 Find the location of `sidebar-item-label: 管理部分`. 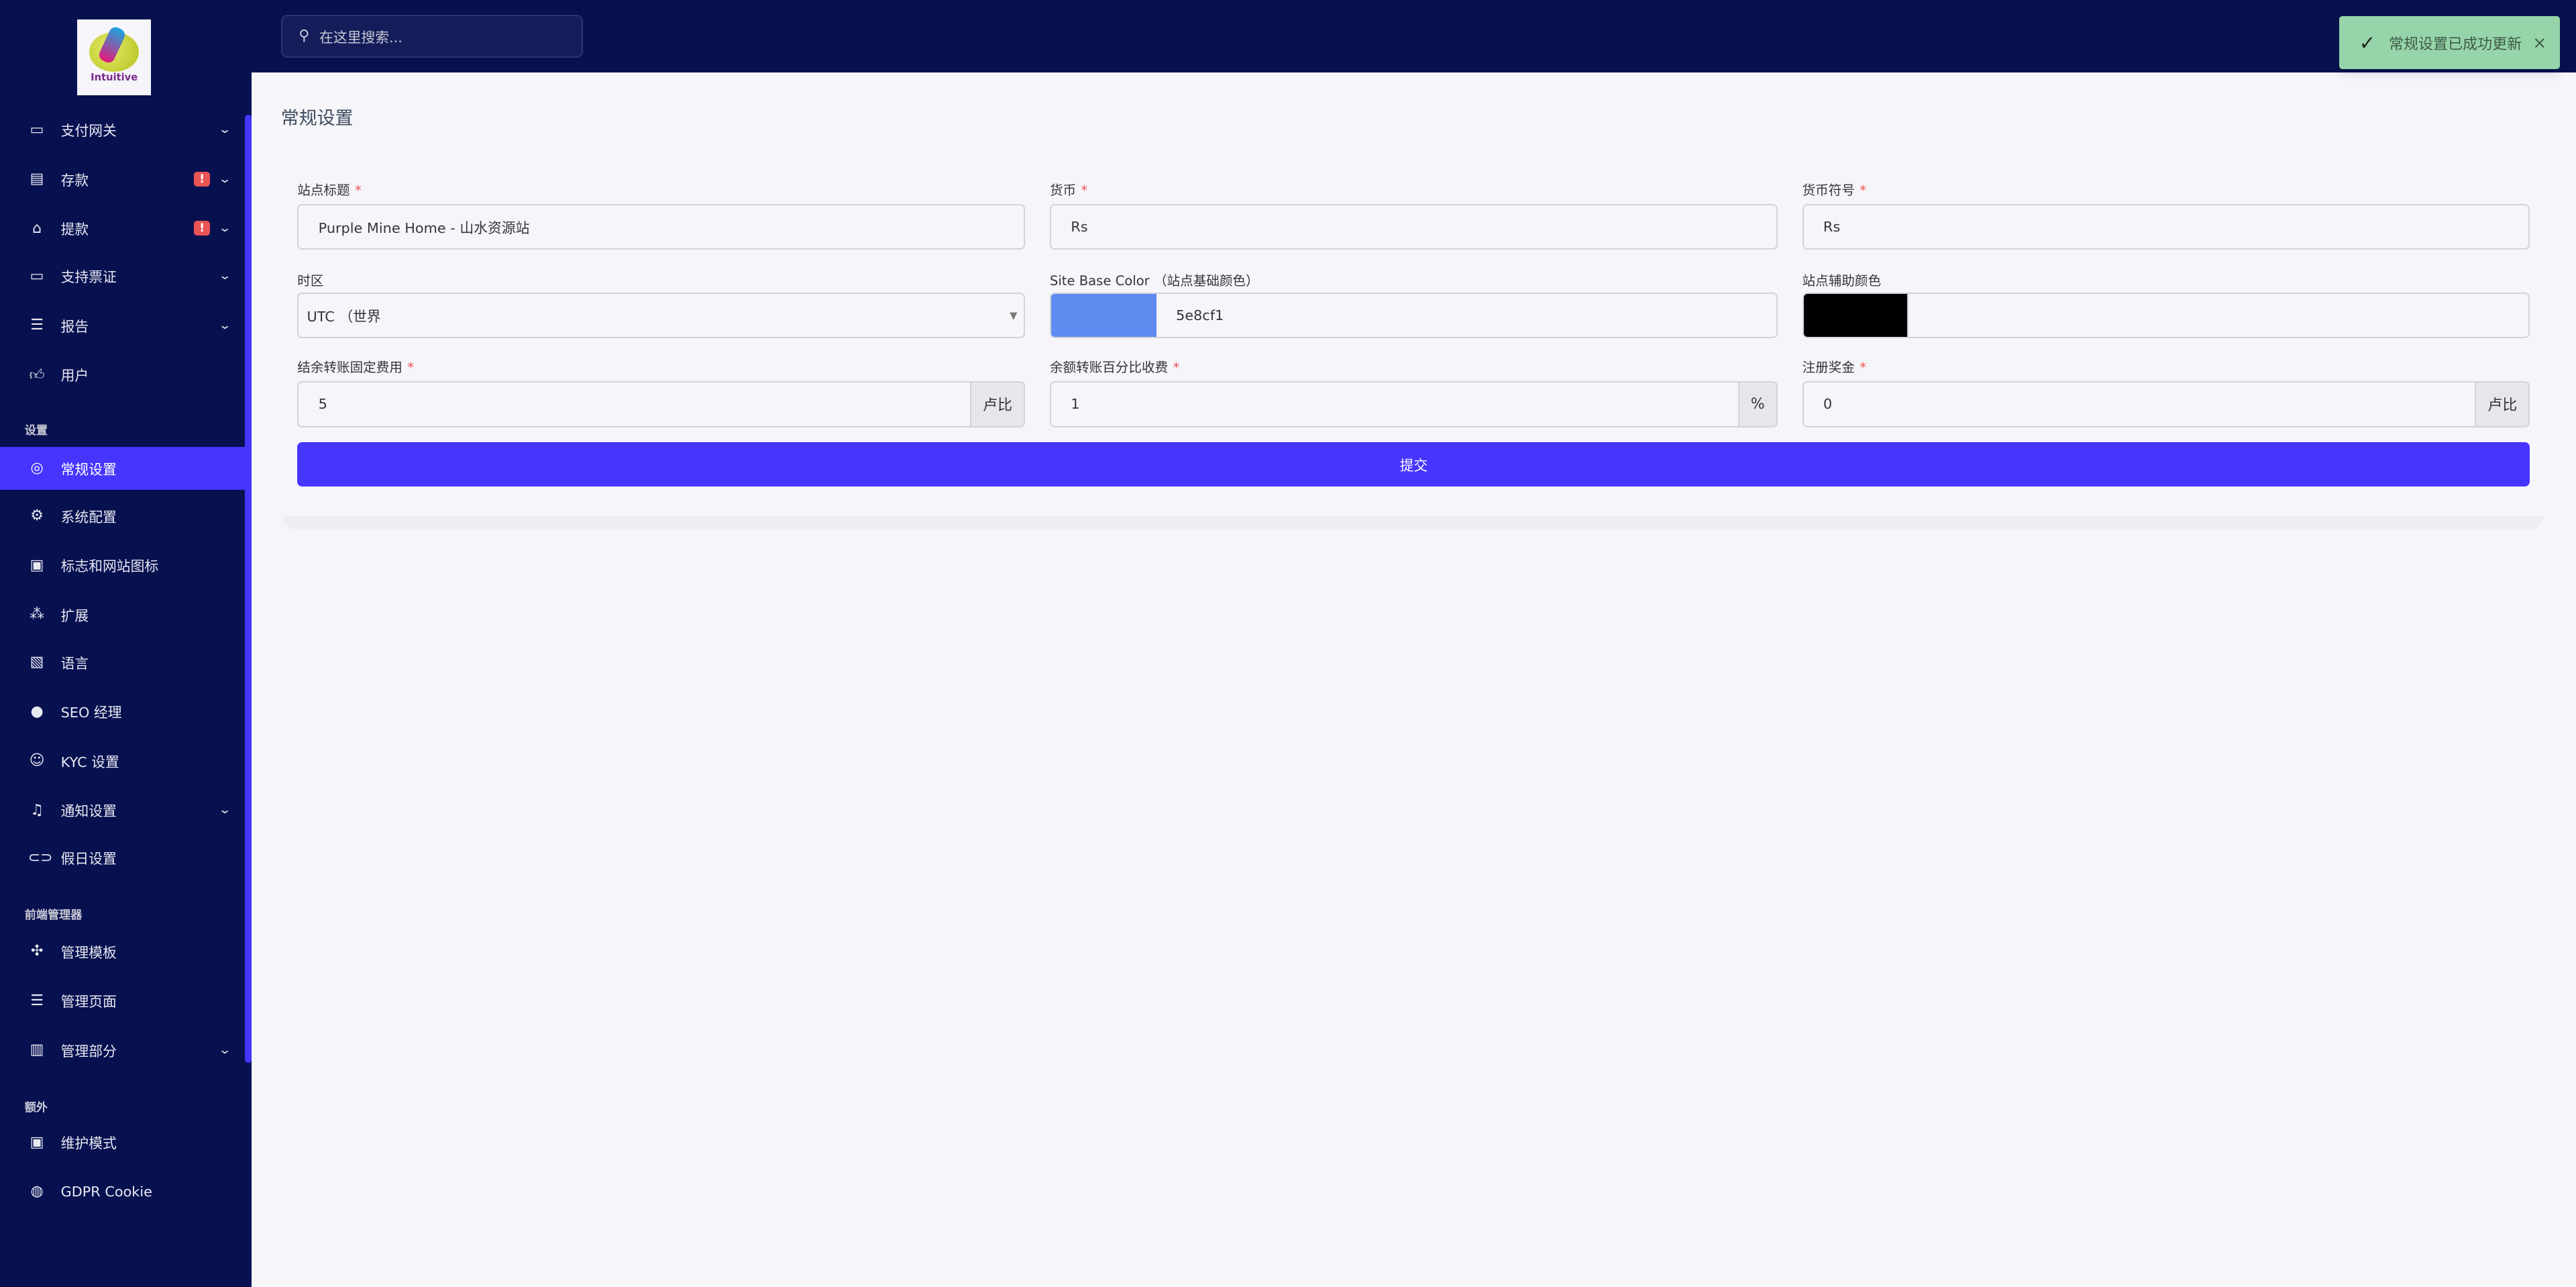

sidebar-item-label: 管理部分 is located at coordinates (88, 1051).